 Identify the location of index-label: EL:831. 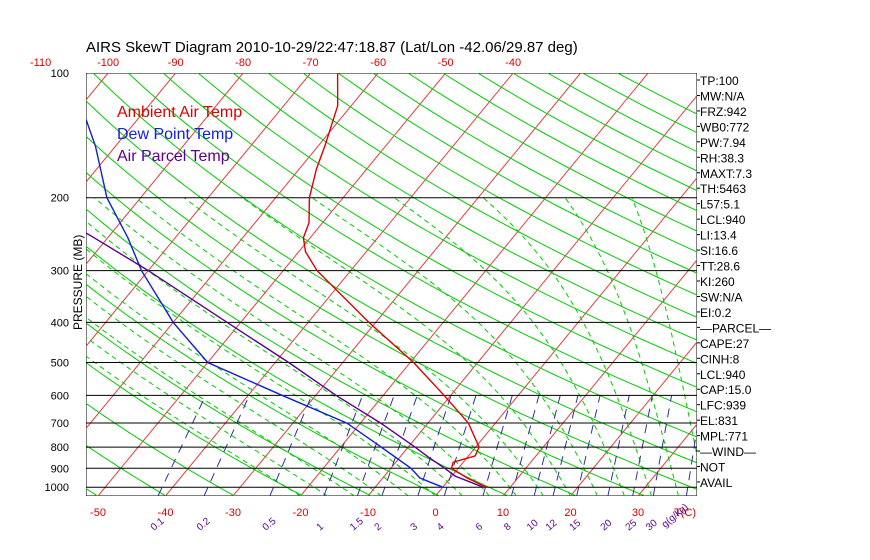
(719, 421).